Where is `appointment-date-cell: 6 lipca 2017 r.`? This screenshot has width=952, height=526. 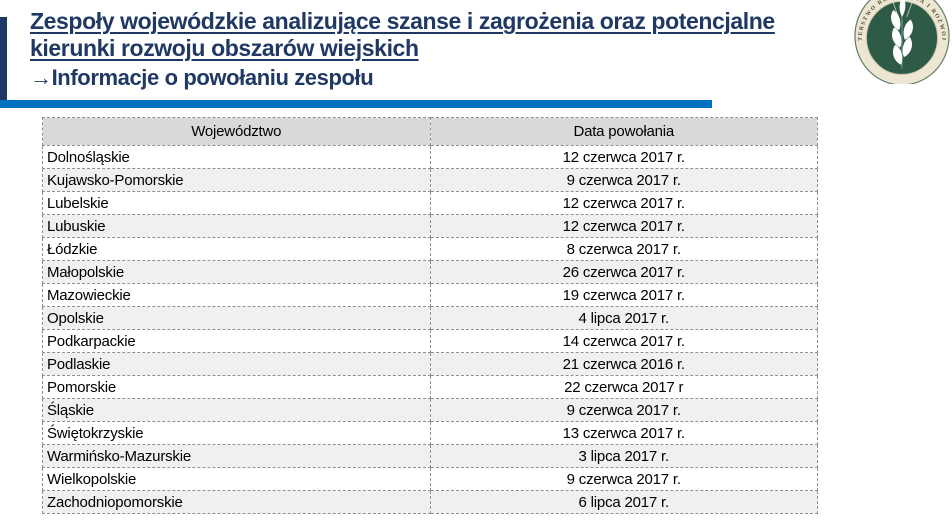 appointment-date-cell: 6 lipca 2017 r. is located at coordinates (623, 502).